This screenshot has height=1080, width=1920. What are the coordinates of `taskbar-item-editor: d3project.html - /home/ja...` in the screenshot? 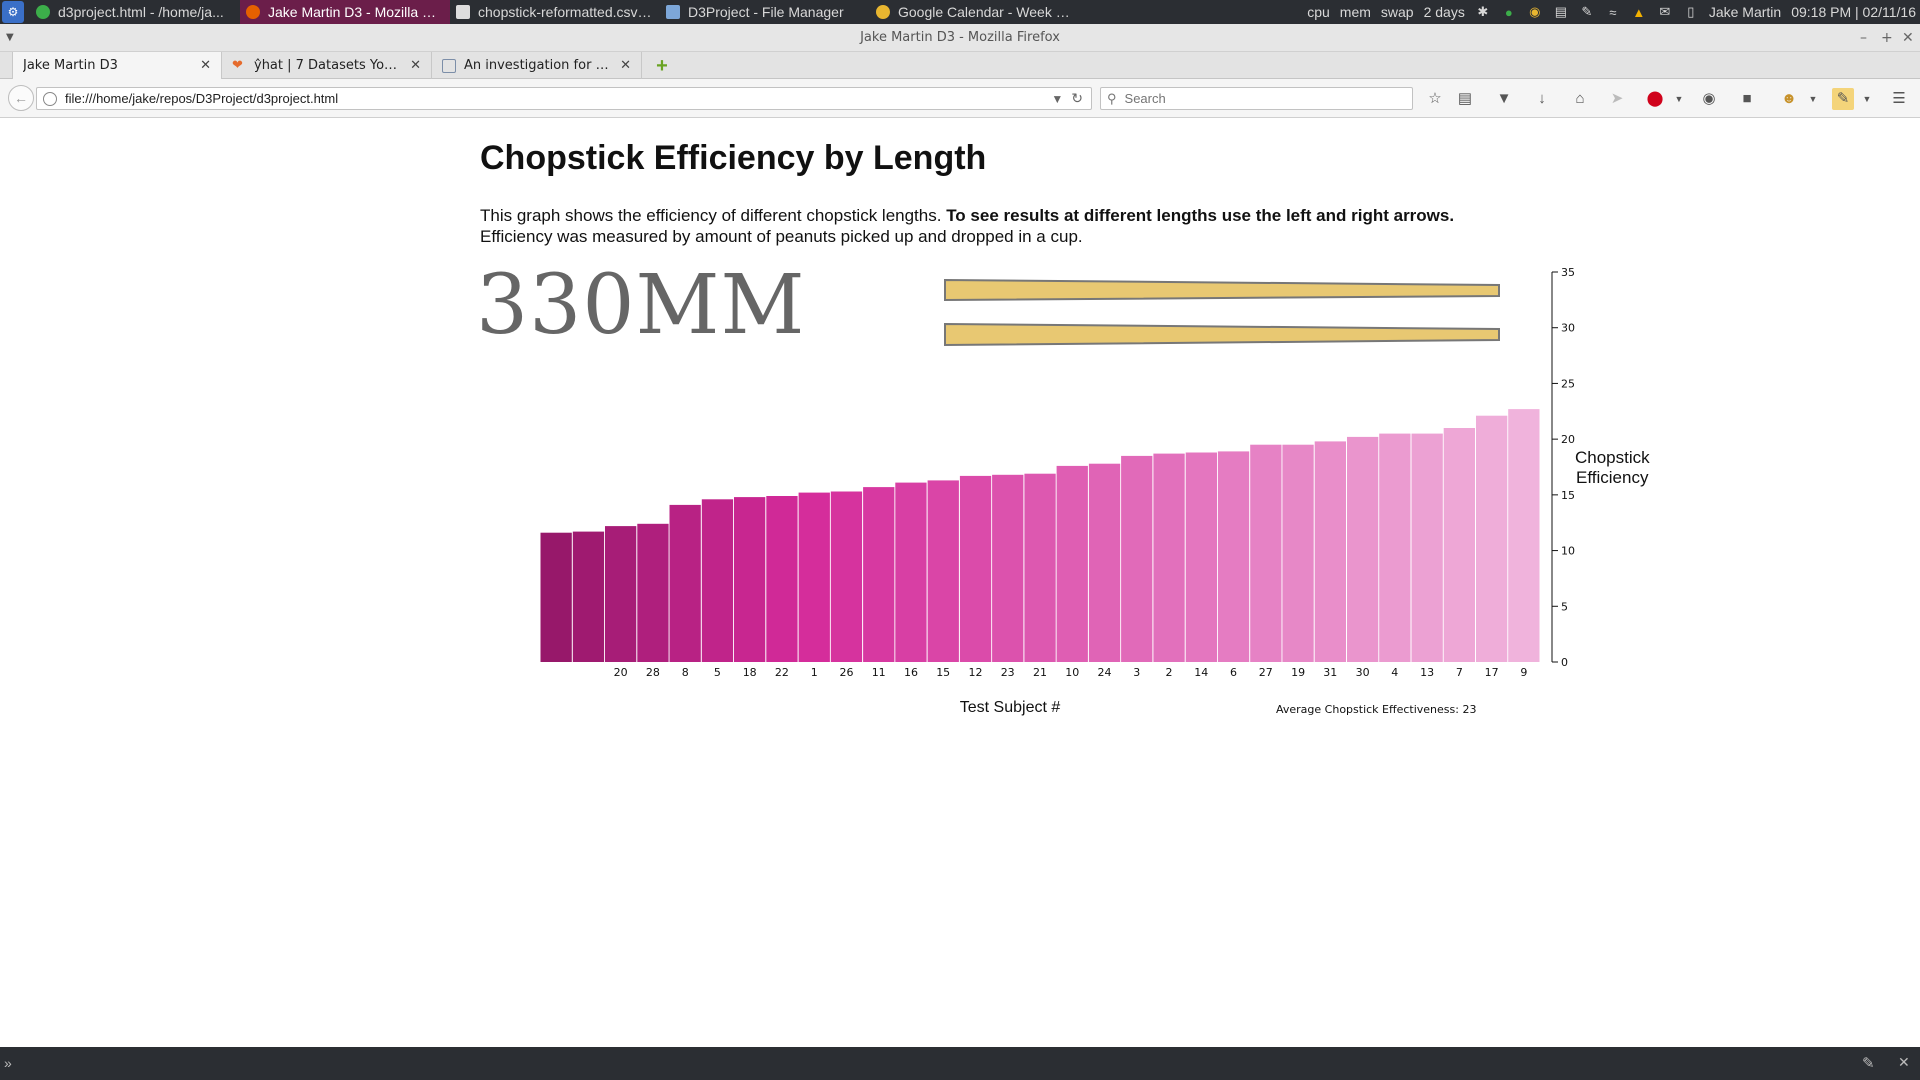 It's located at (135, 12).